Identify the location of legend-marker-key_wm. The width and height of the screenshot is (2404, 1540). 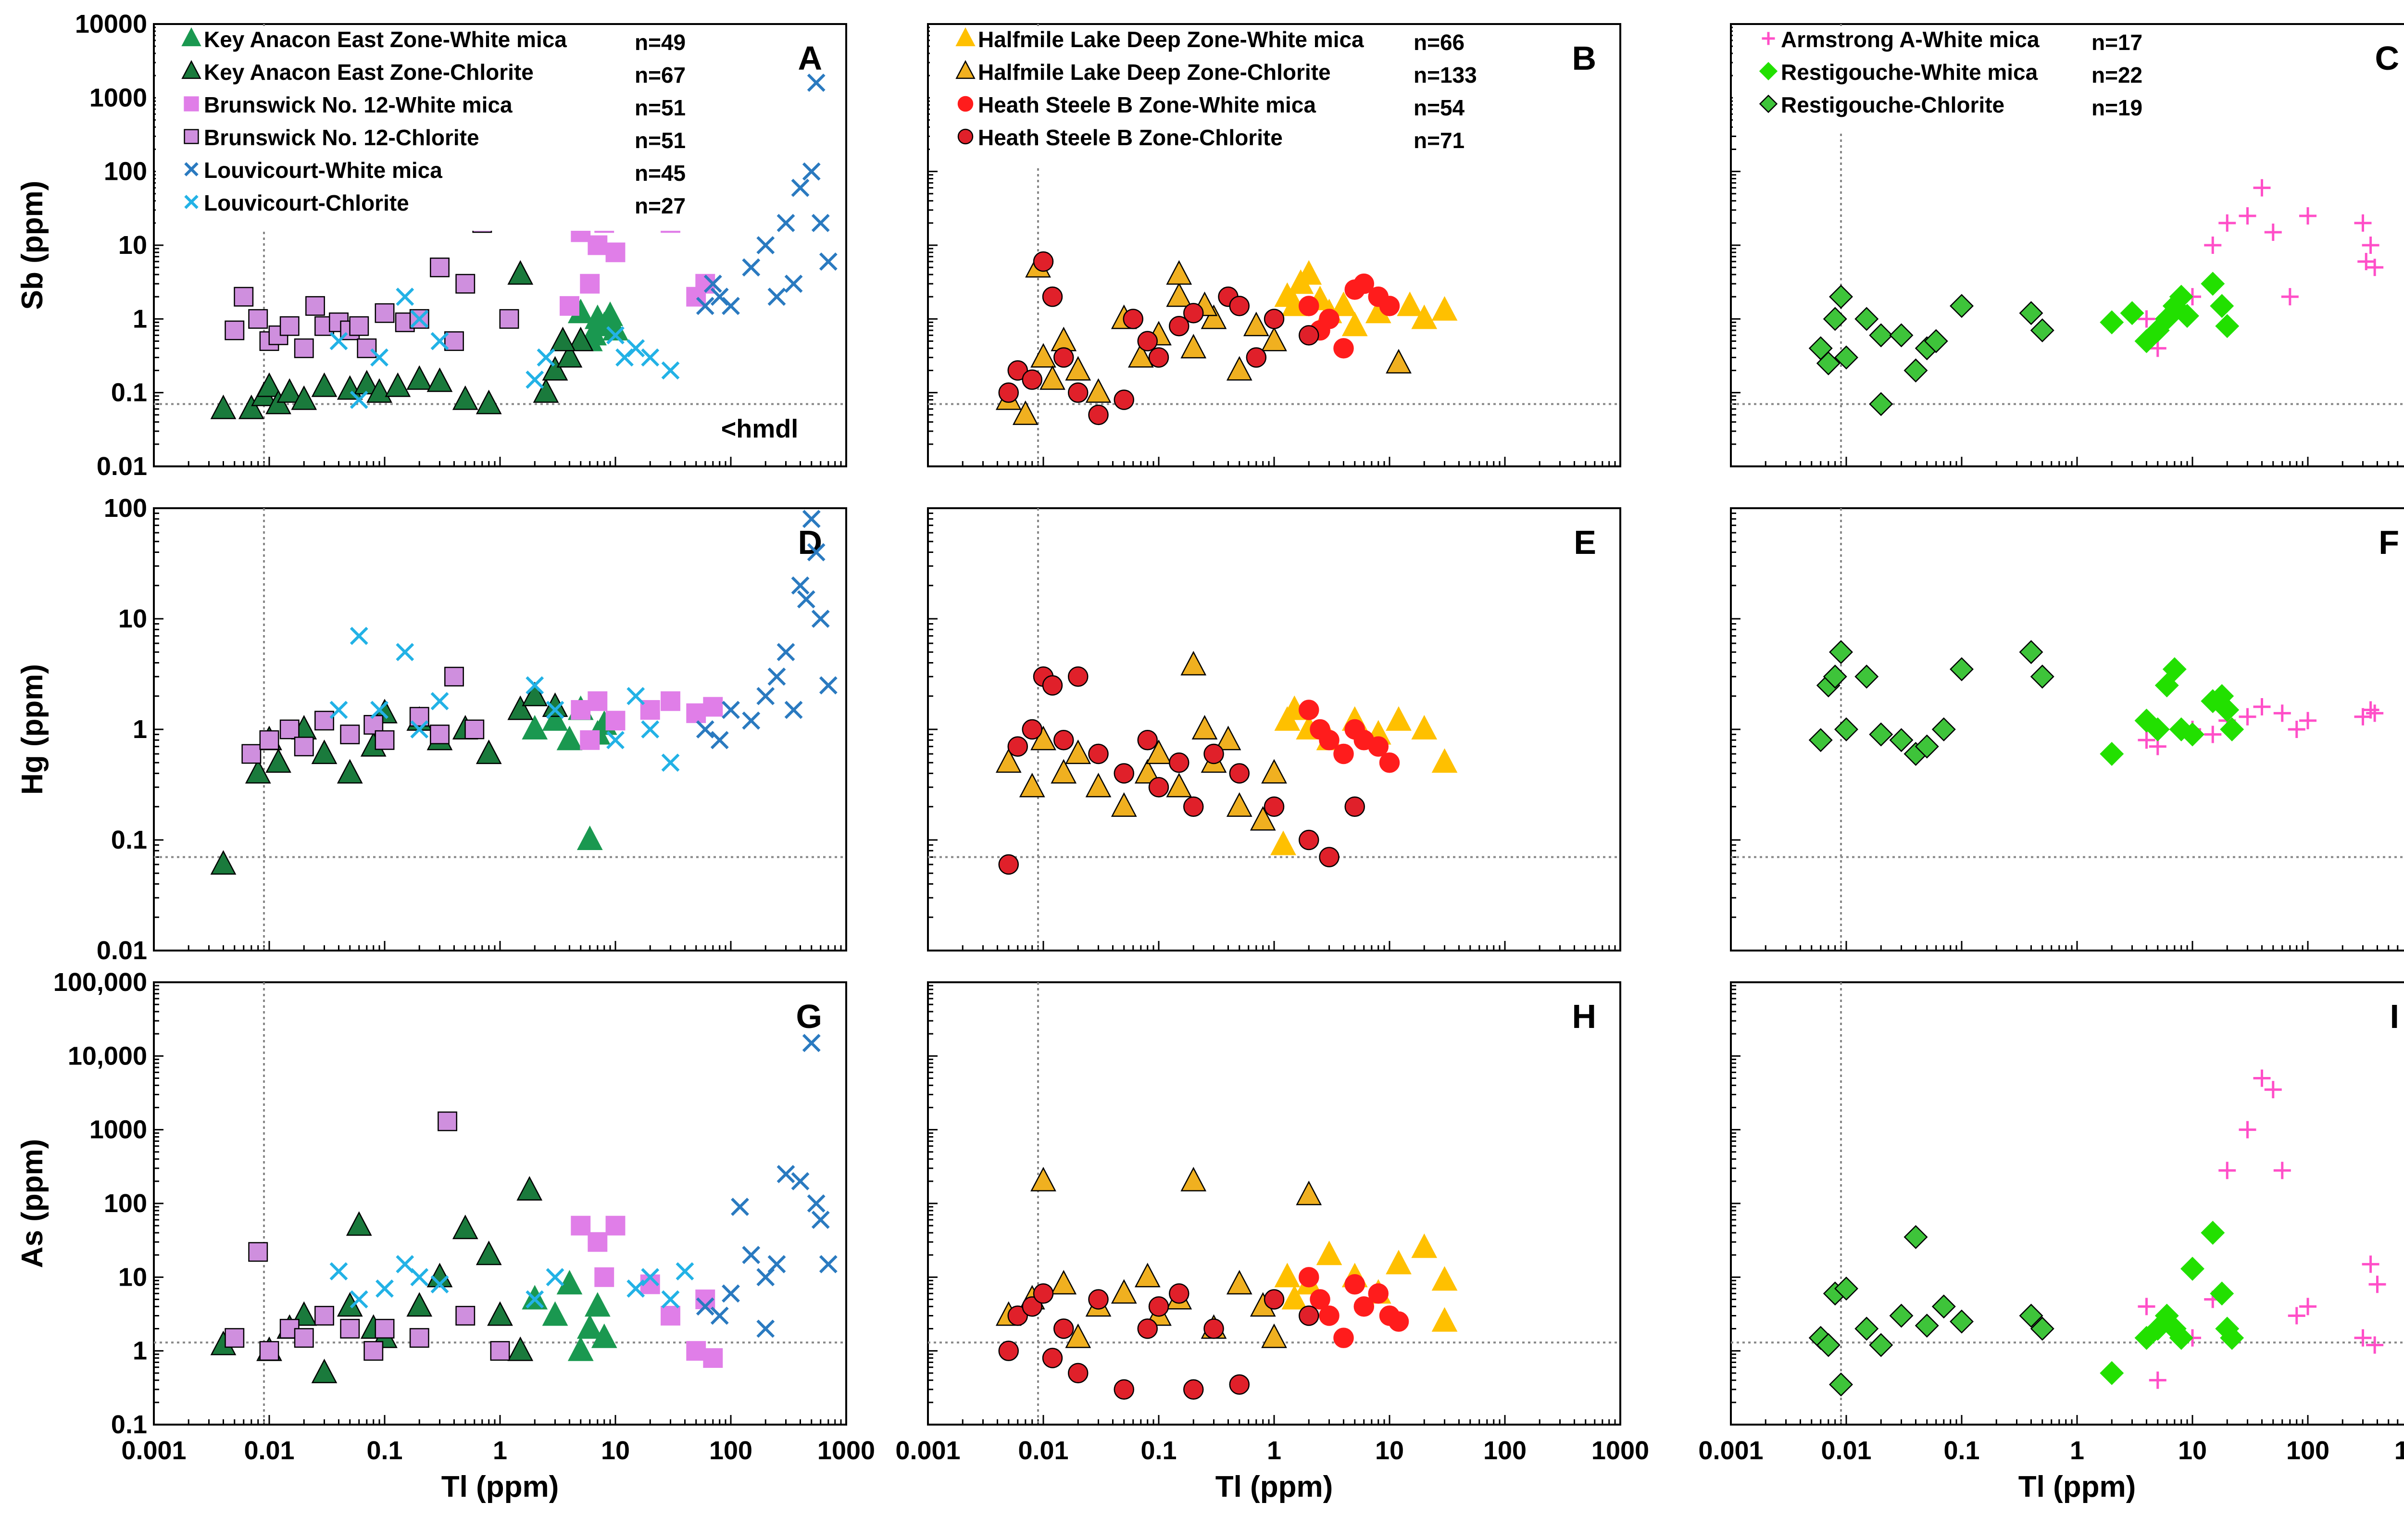
(191, 37).